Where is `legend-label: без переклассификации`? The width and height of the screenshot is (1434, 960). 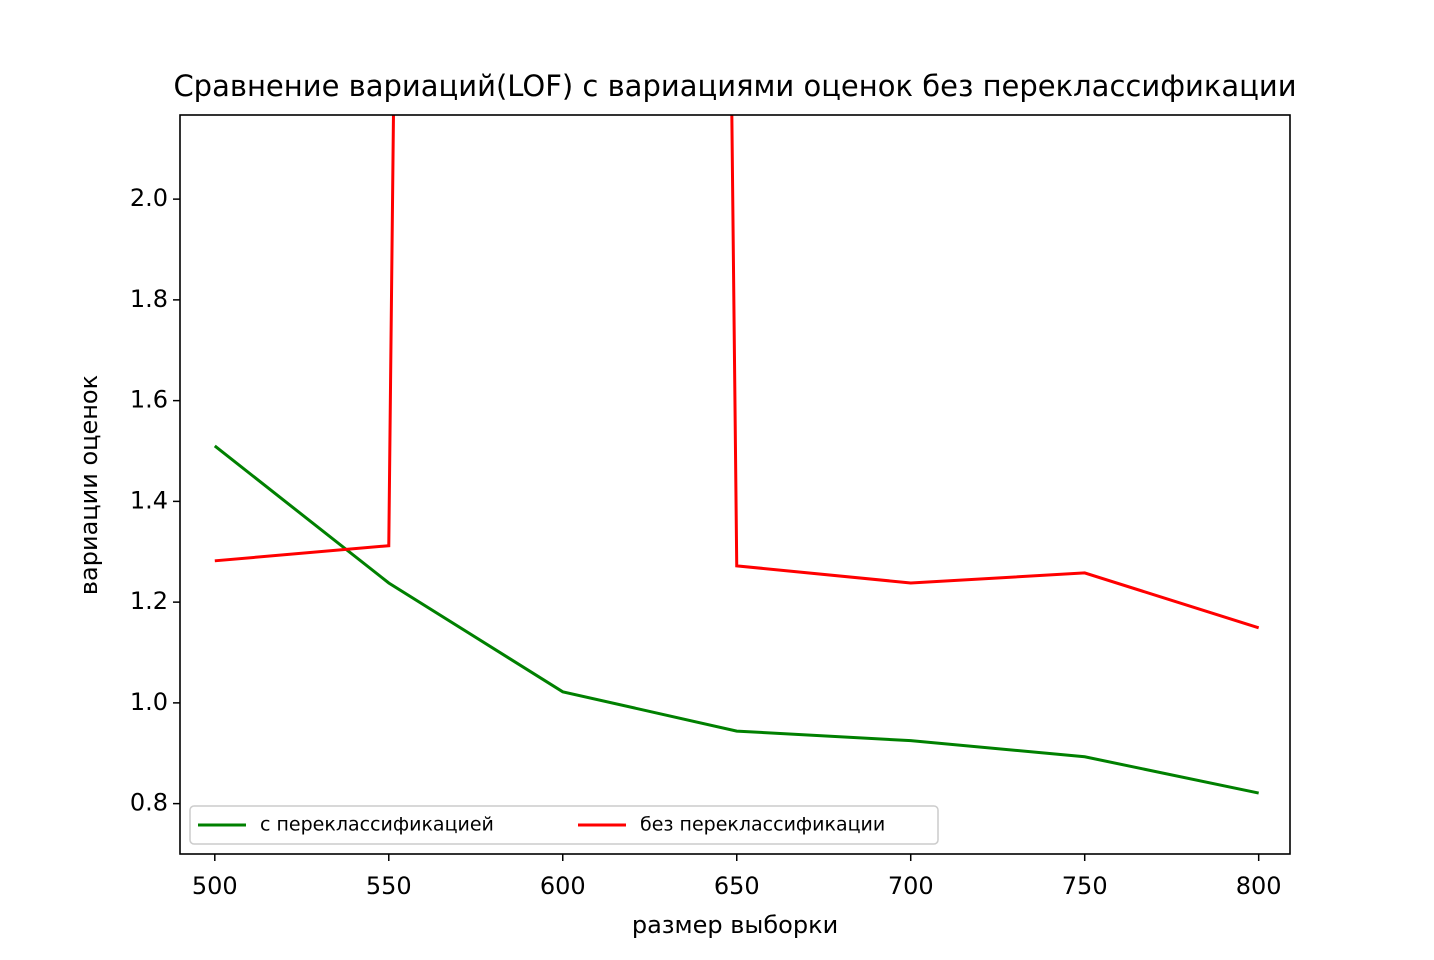
legend-label: без переклассификации is located at coordinates (762, 825).